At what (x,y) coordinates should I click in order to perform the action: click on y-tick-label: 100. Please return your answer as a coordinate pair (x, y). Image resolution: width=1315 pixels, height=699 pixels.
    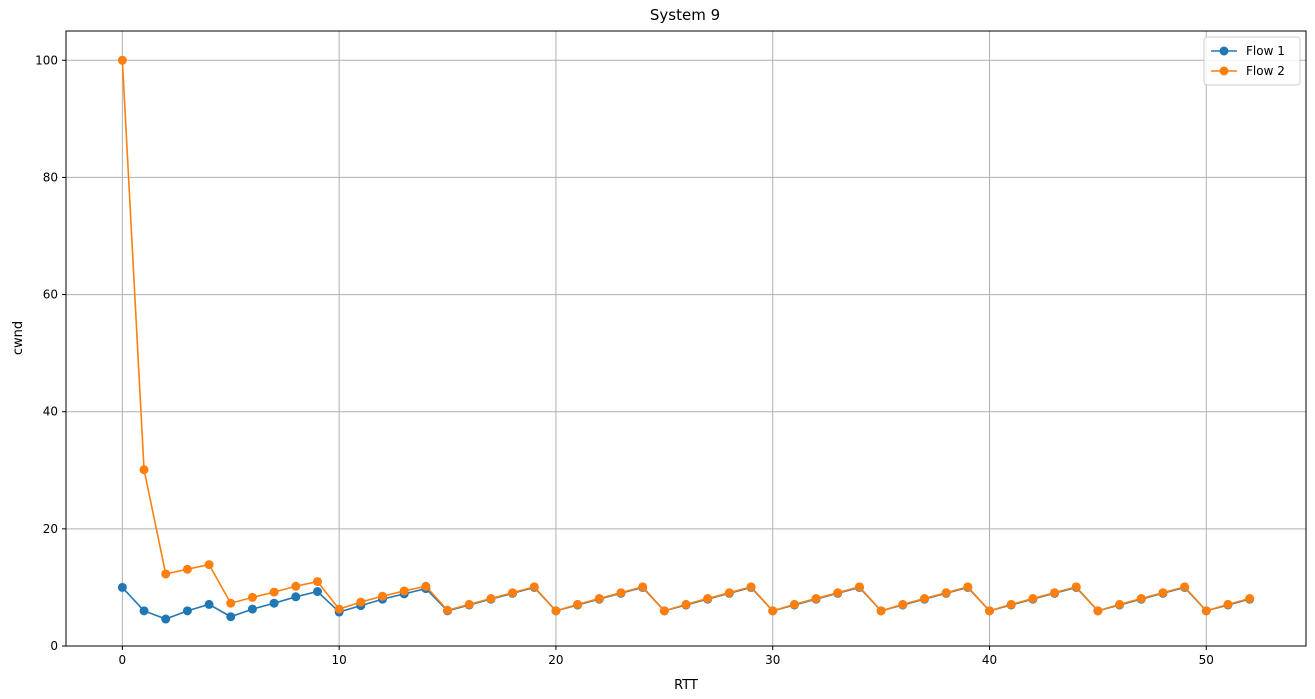
    Looking at the image, I should click on (46, 60).